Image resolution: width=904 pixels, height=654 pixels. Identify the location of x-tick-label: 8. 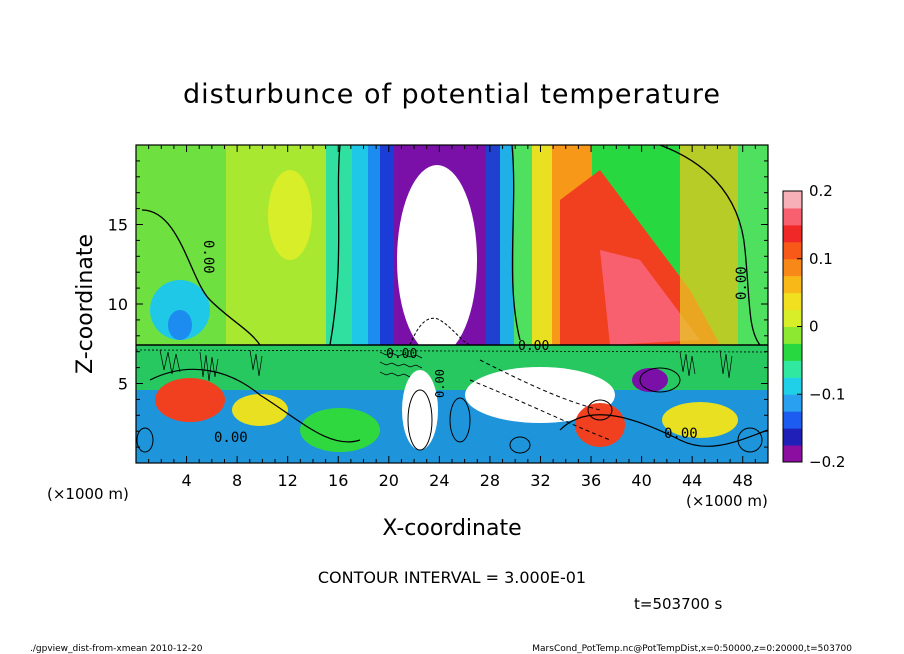
(237, 480).